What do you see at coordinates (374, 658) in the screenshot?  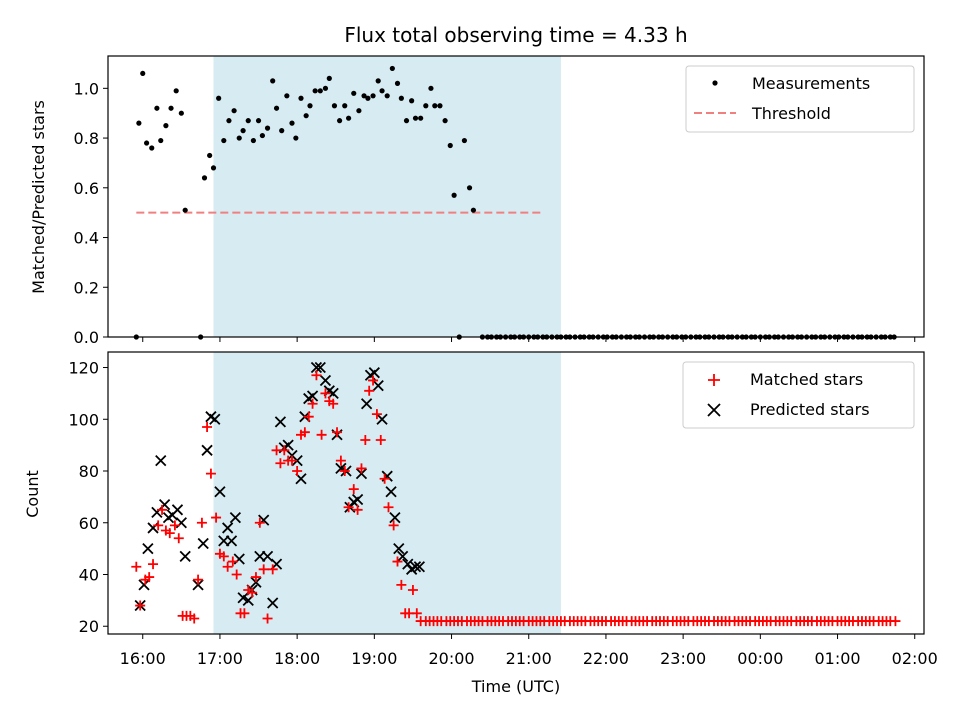 I see `bottom-x-tick-label: 19:00` at bounding box center [374, 658].